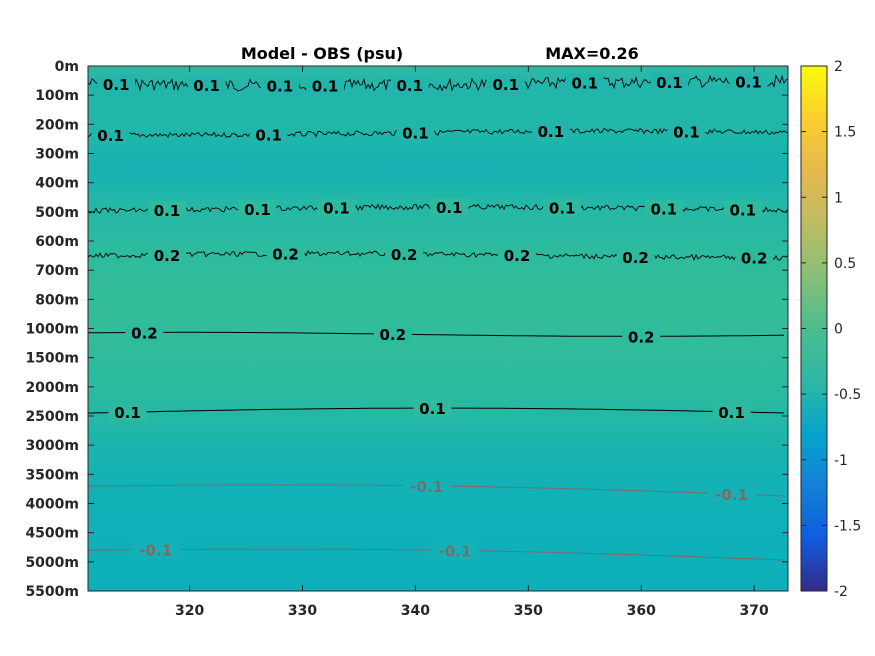 This screenshot has height=656, width=875. Describe the element at coordinates (754, 611) in the screenshot. I see `x-tick-label: 370` at that location.